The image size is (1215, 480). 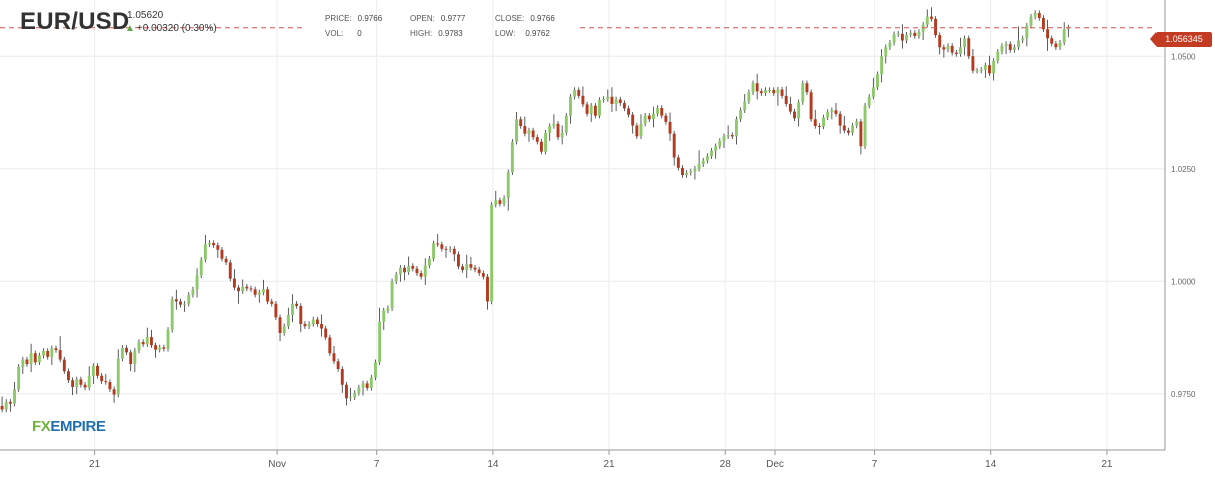 What do you see at coordinates (726, 464) in the screenshot?
I see `x-tick-label: 28` at bounding box center [726, 464].